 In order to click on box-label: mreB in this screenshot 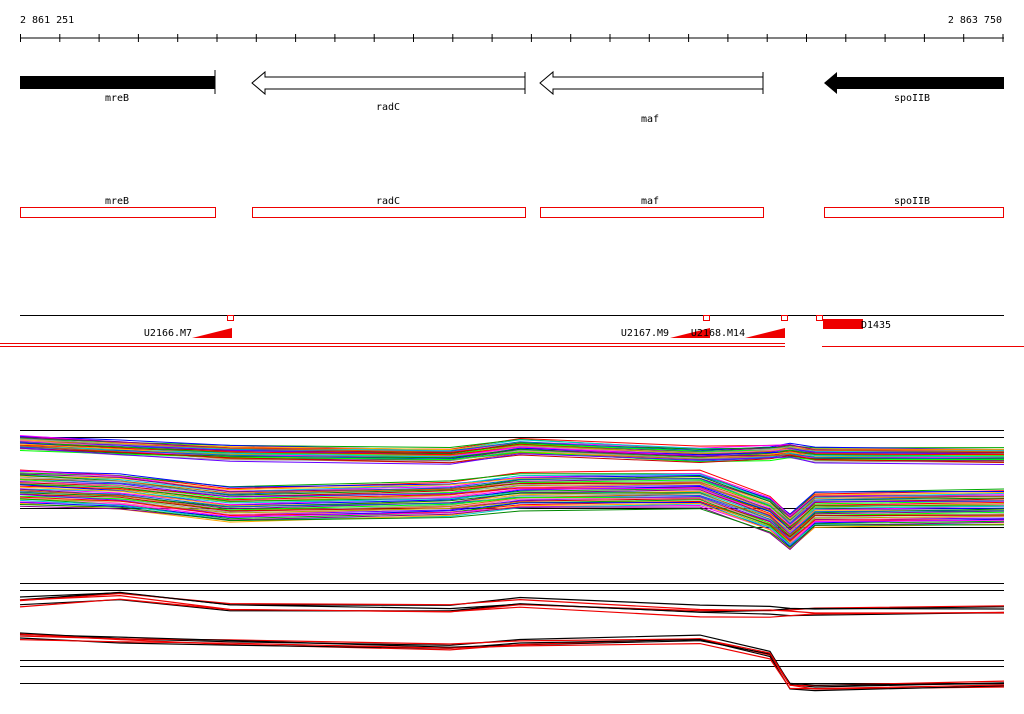, I will do `click(117, 201)`.